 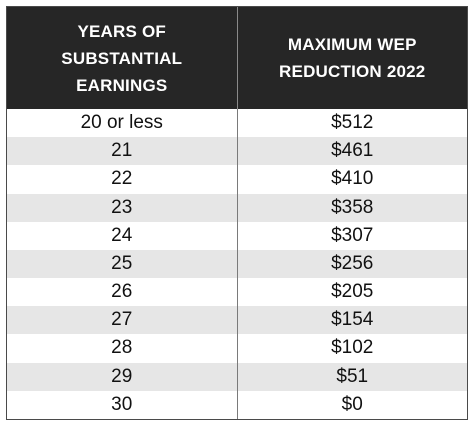 I want to click on years-cell: 23, so click(x=122, y=207).